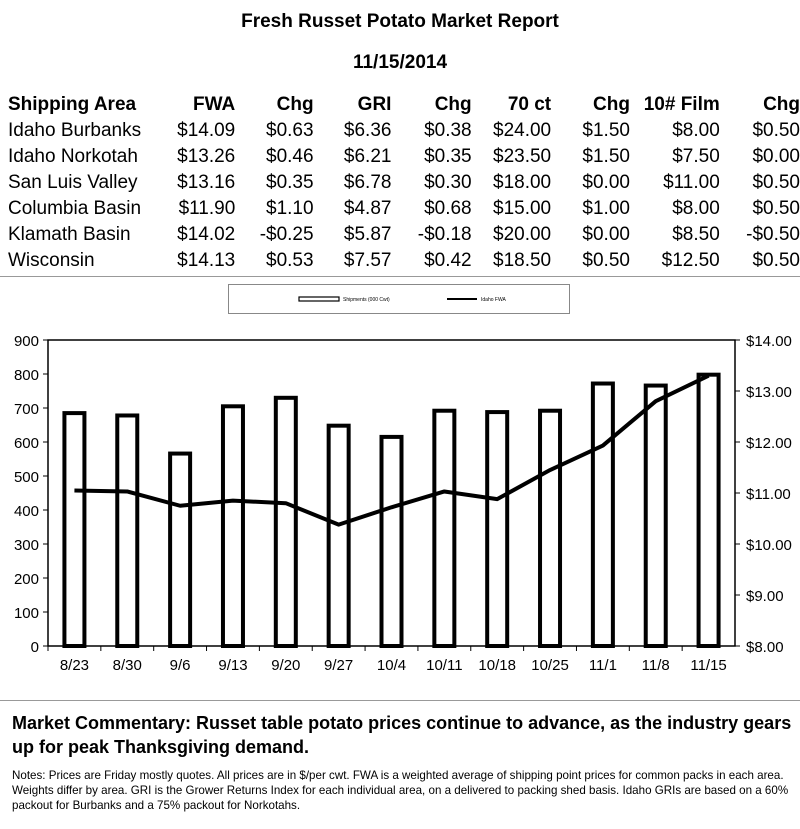 The height and width of the screenshot is (829, 800). Describe the element at coordinates (691, 182) in the screenshot. I see `price-cell: $11.00` at that location.